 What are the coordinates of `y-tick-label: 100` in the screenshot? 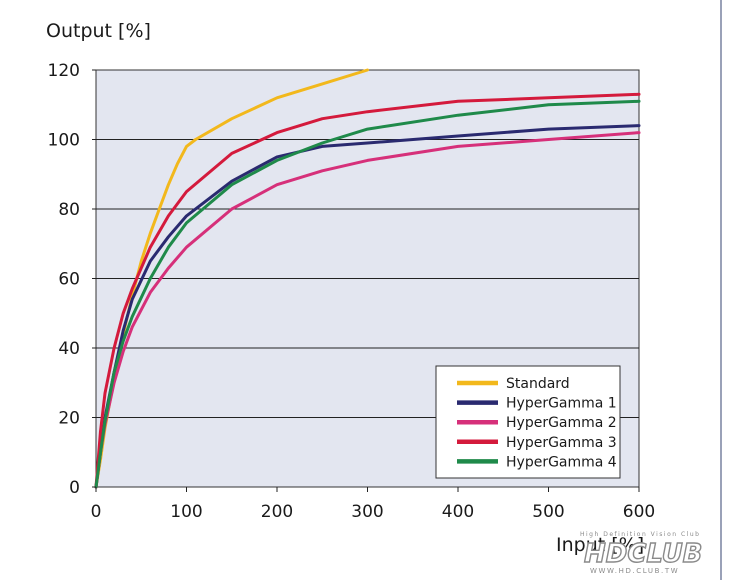 It's located at (64, 141).